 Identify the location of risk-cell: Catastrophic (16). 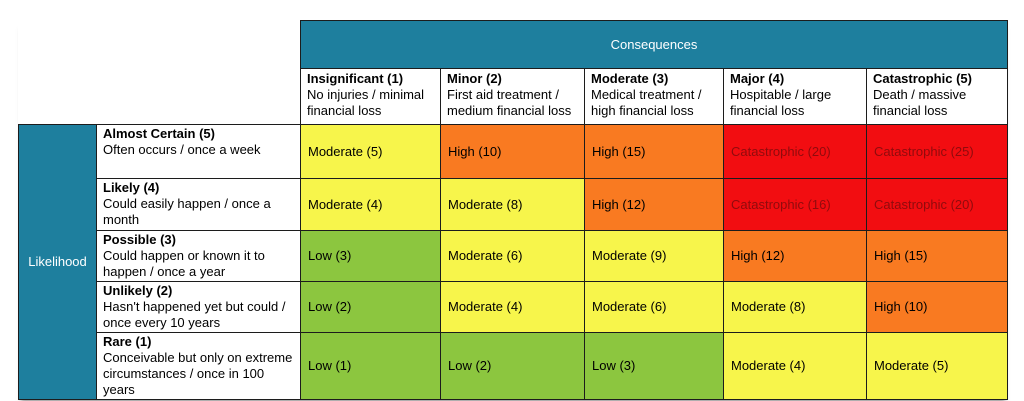
(795, 204).